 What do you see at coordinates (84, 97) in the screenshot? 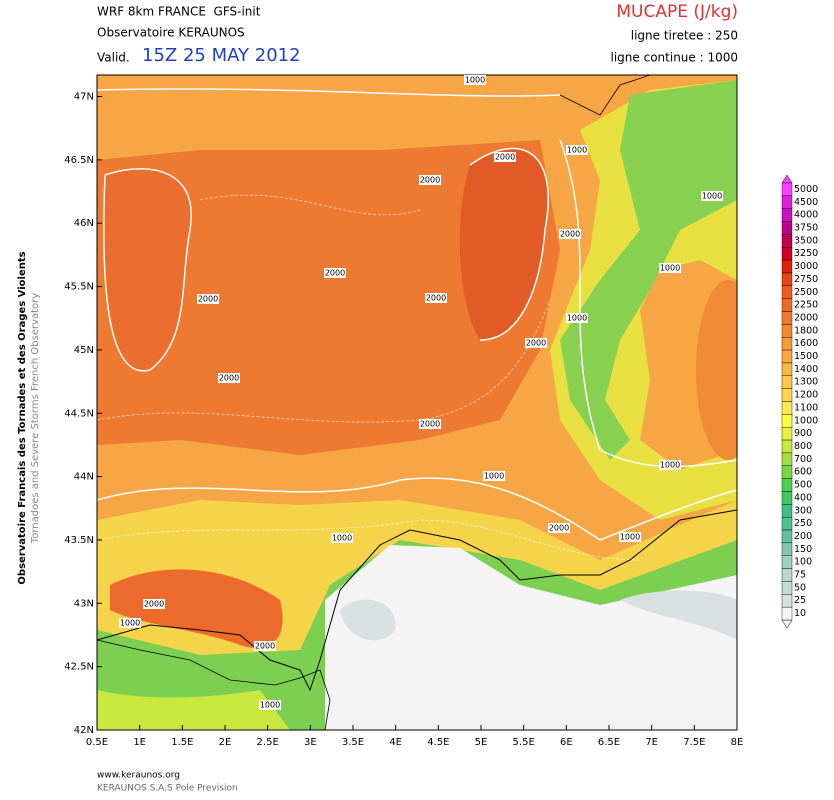
I see `y-tick-label: 47N` at bounding box center [84, 97].